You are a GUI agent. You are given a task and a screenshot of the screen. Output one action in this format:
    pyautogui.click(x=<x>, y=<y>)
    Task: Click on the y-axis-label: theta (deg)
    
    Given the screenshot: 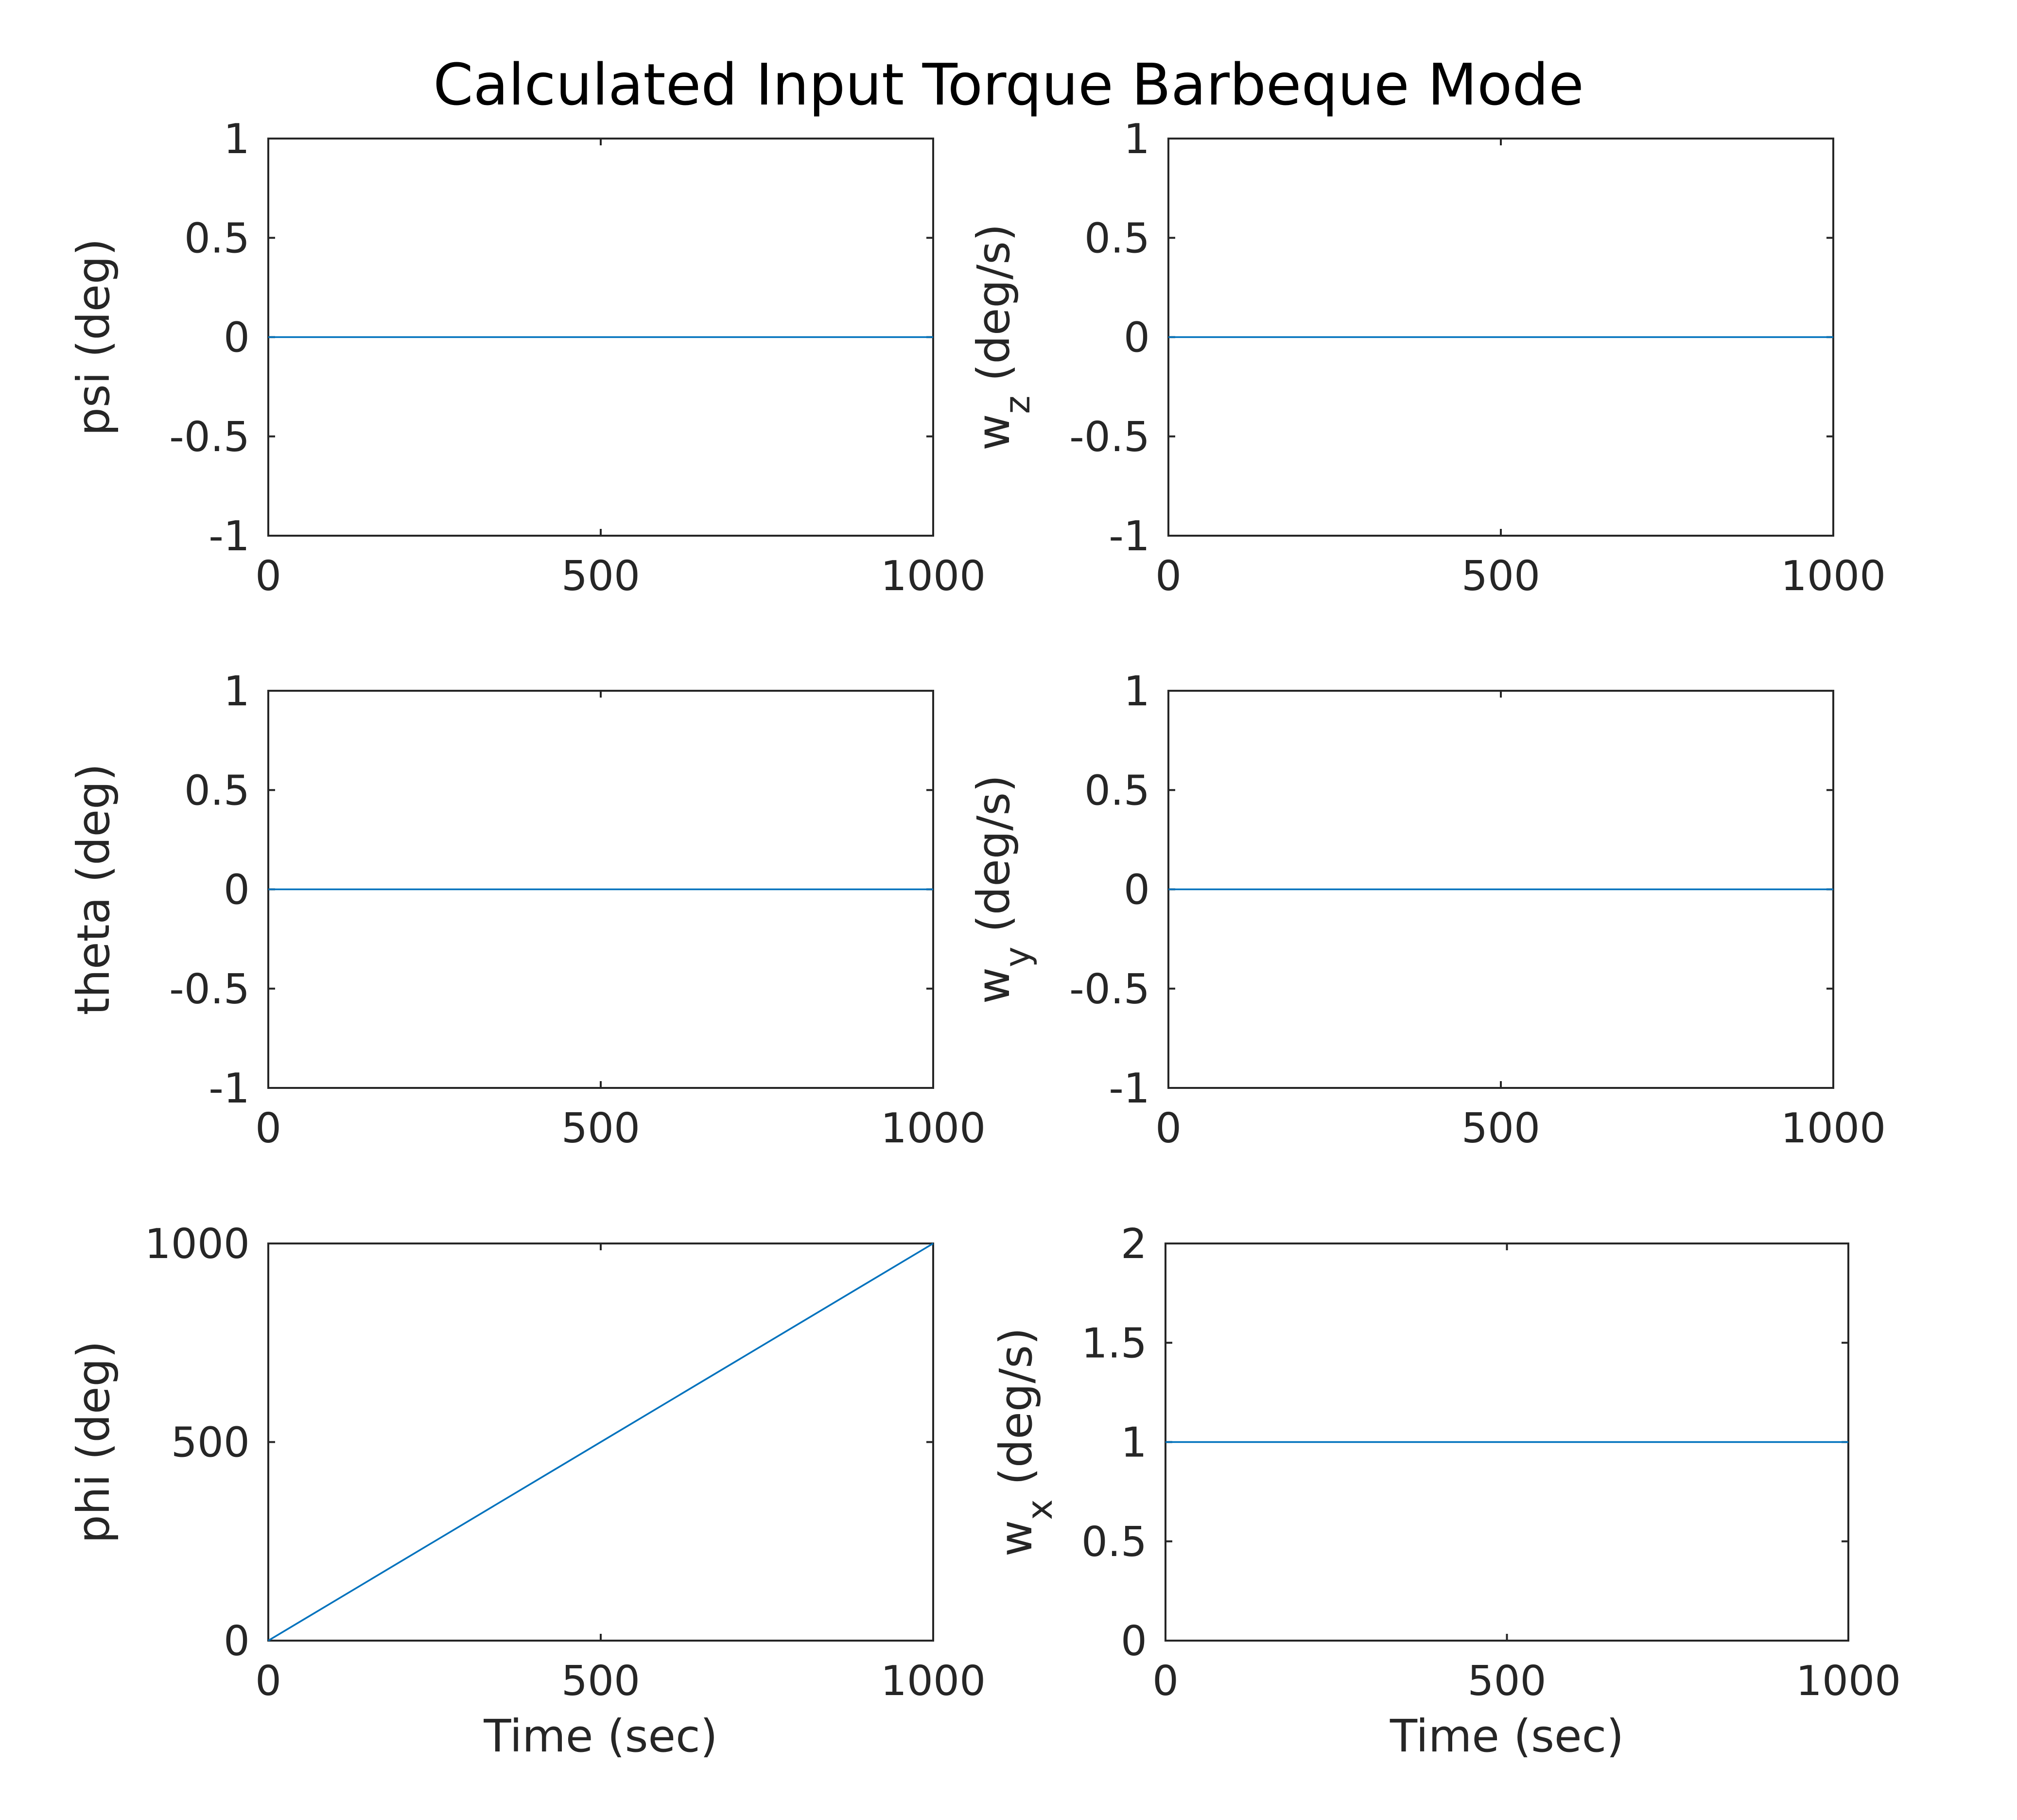 What is the action you would take?
    pyautogui.click(x=94, y=889)
    